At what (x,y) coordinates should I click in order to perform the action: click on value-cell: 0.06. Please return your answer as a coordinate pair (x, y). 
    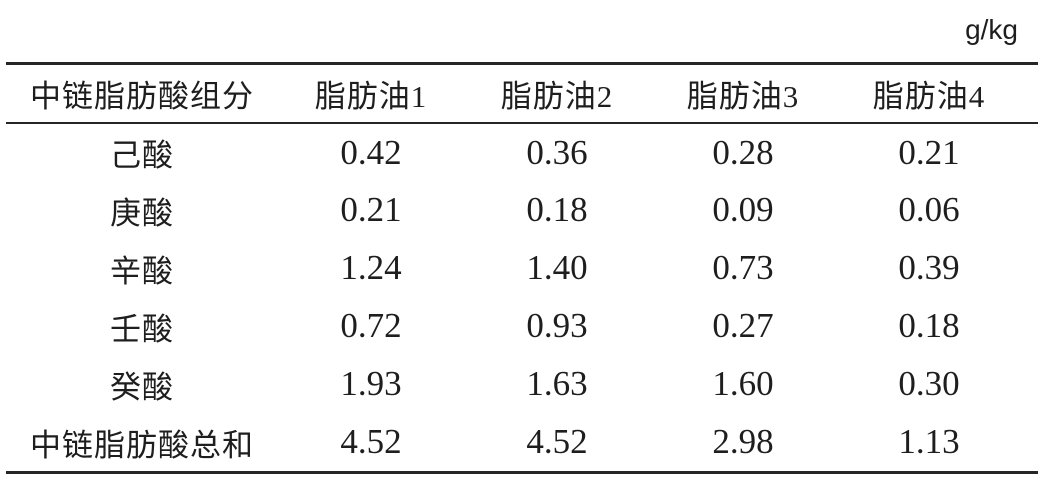
    Looking at the image, I should click on (929, 209).